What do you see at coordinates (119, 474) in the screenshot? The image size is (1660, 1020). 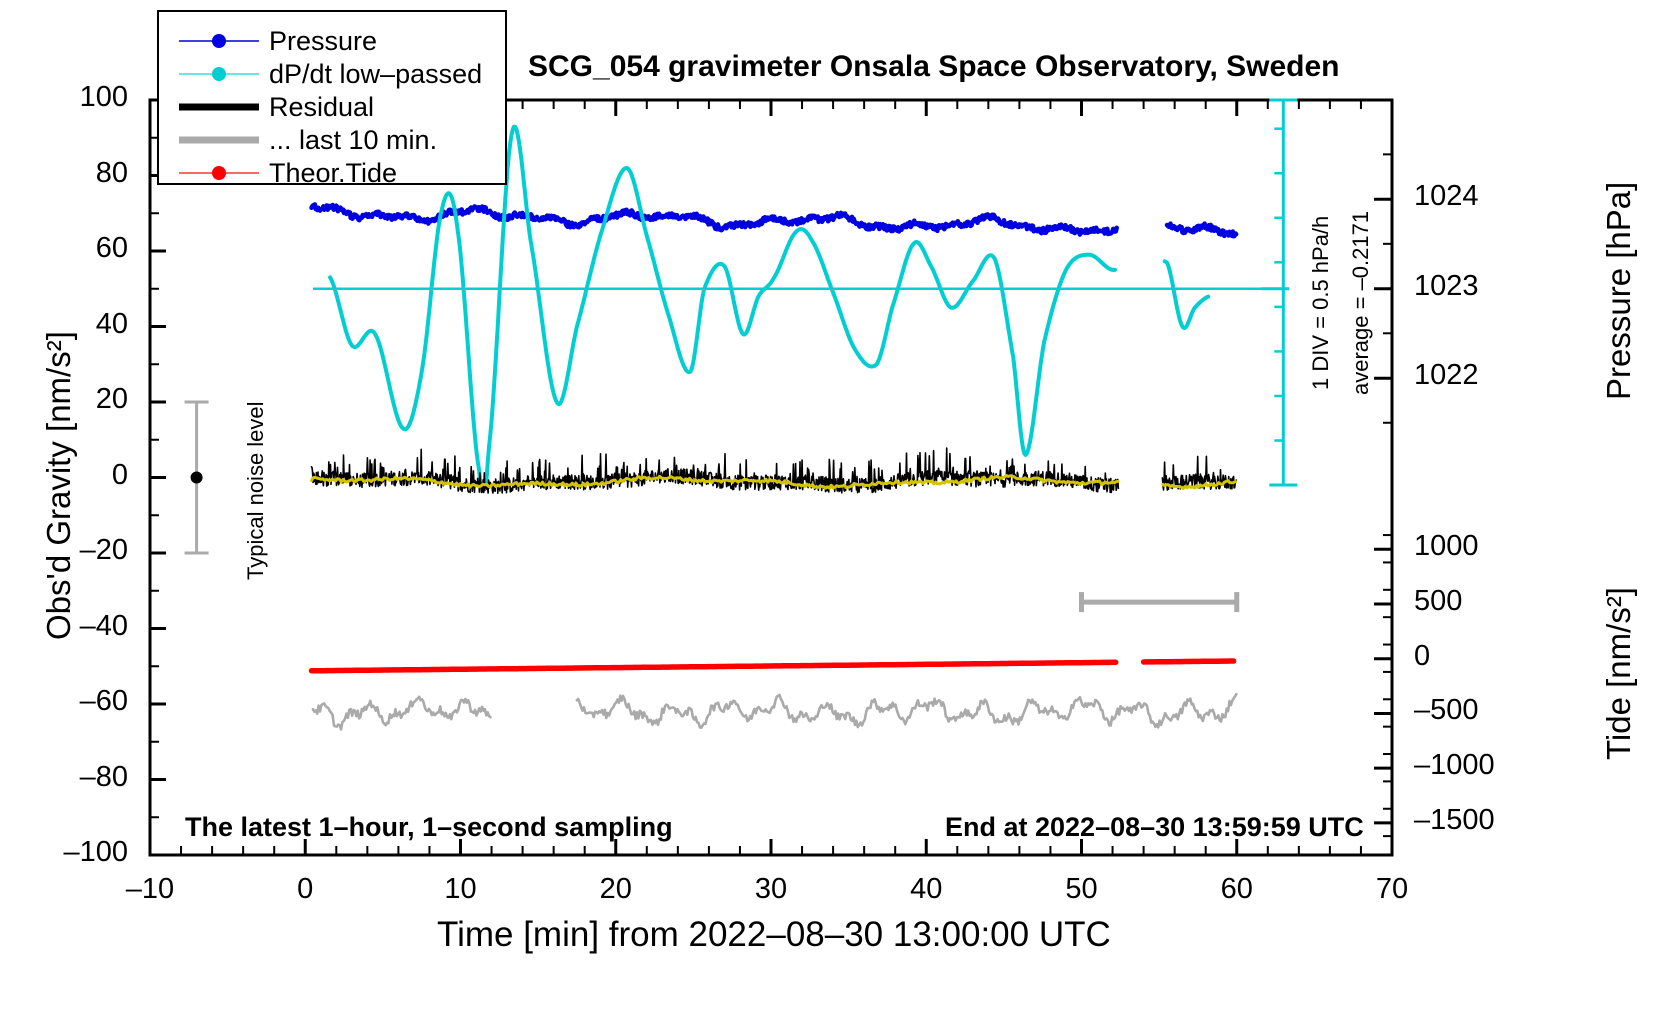 I see `y-tick-label: 0` at bounding box center [119, 474].